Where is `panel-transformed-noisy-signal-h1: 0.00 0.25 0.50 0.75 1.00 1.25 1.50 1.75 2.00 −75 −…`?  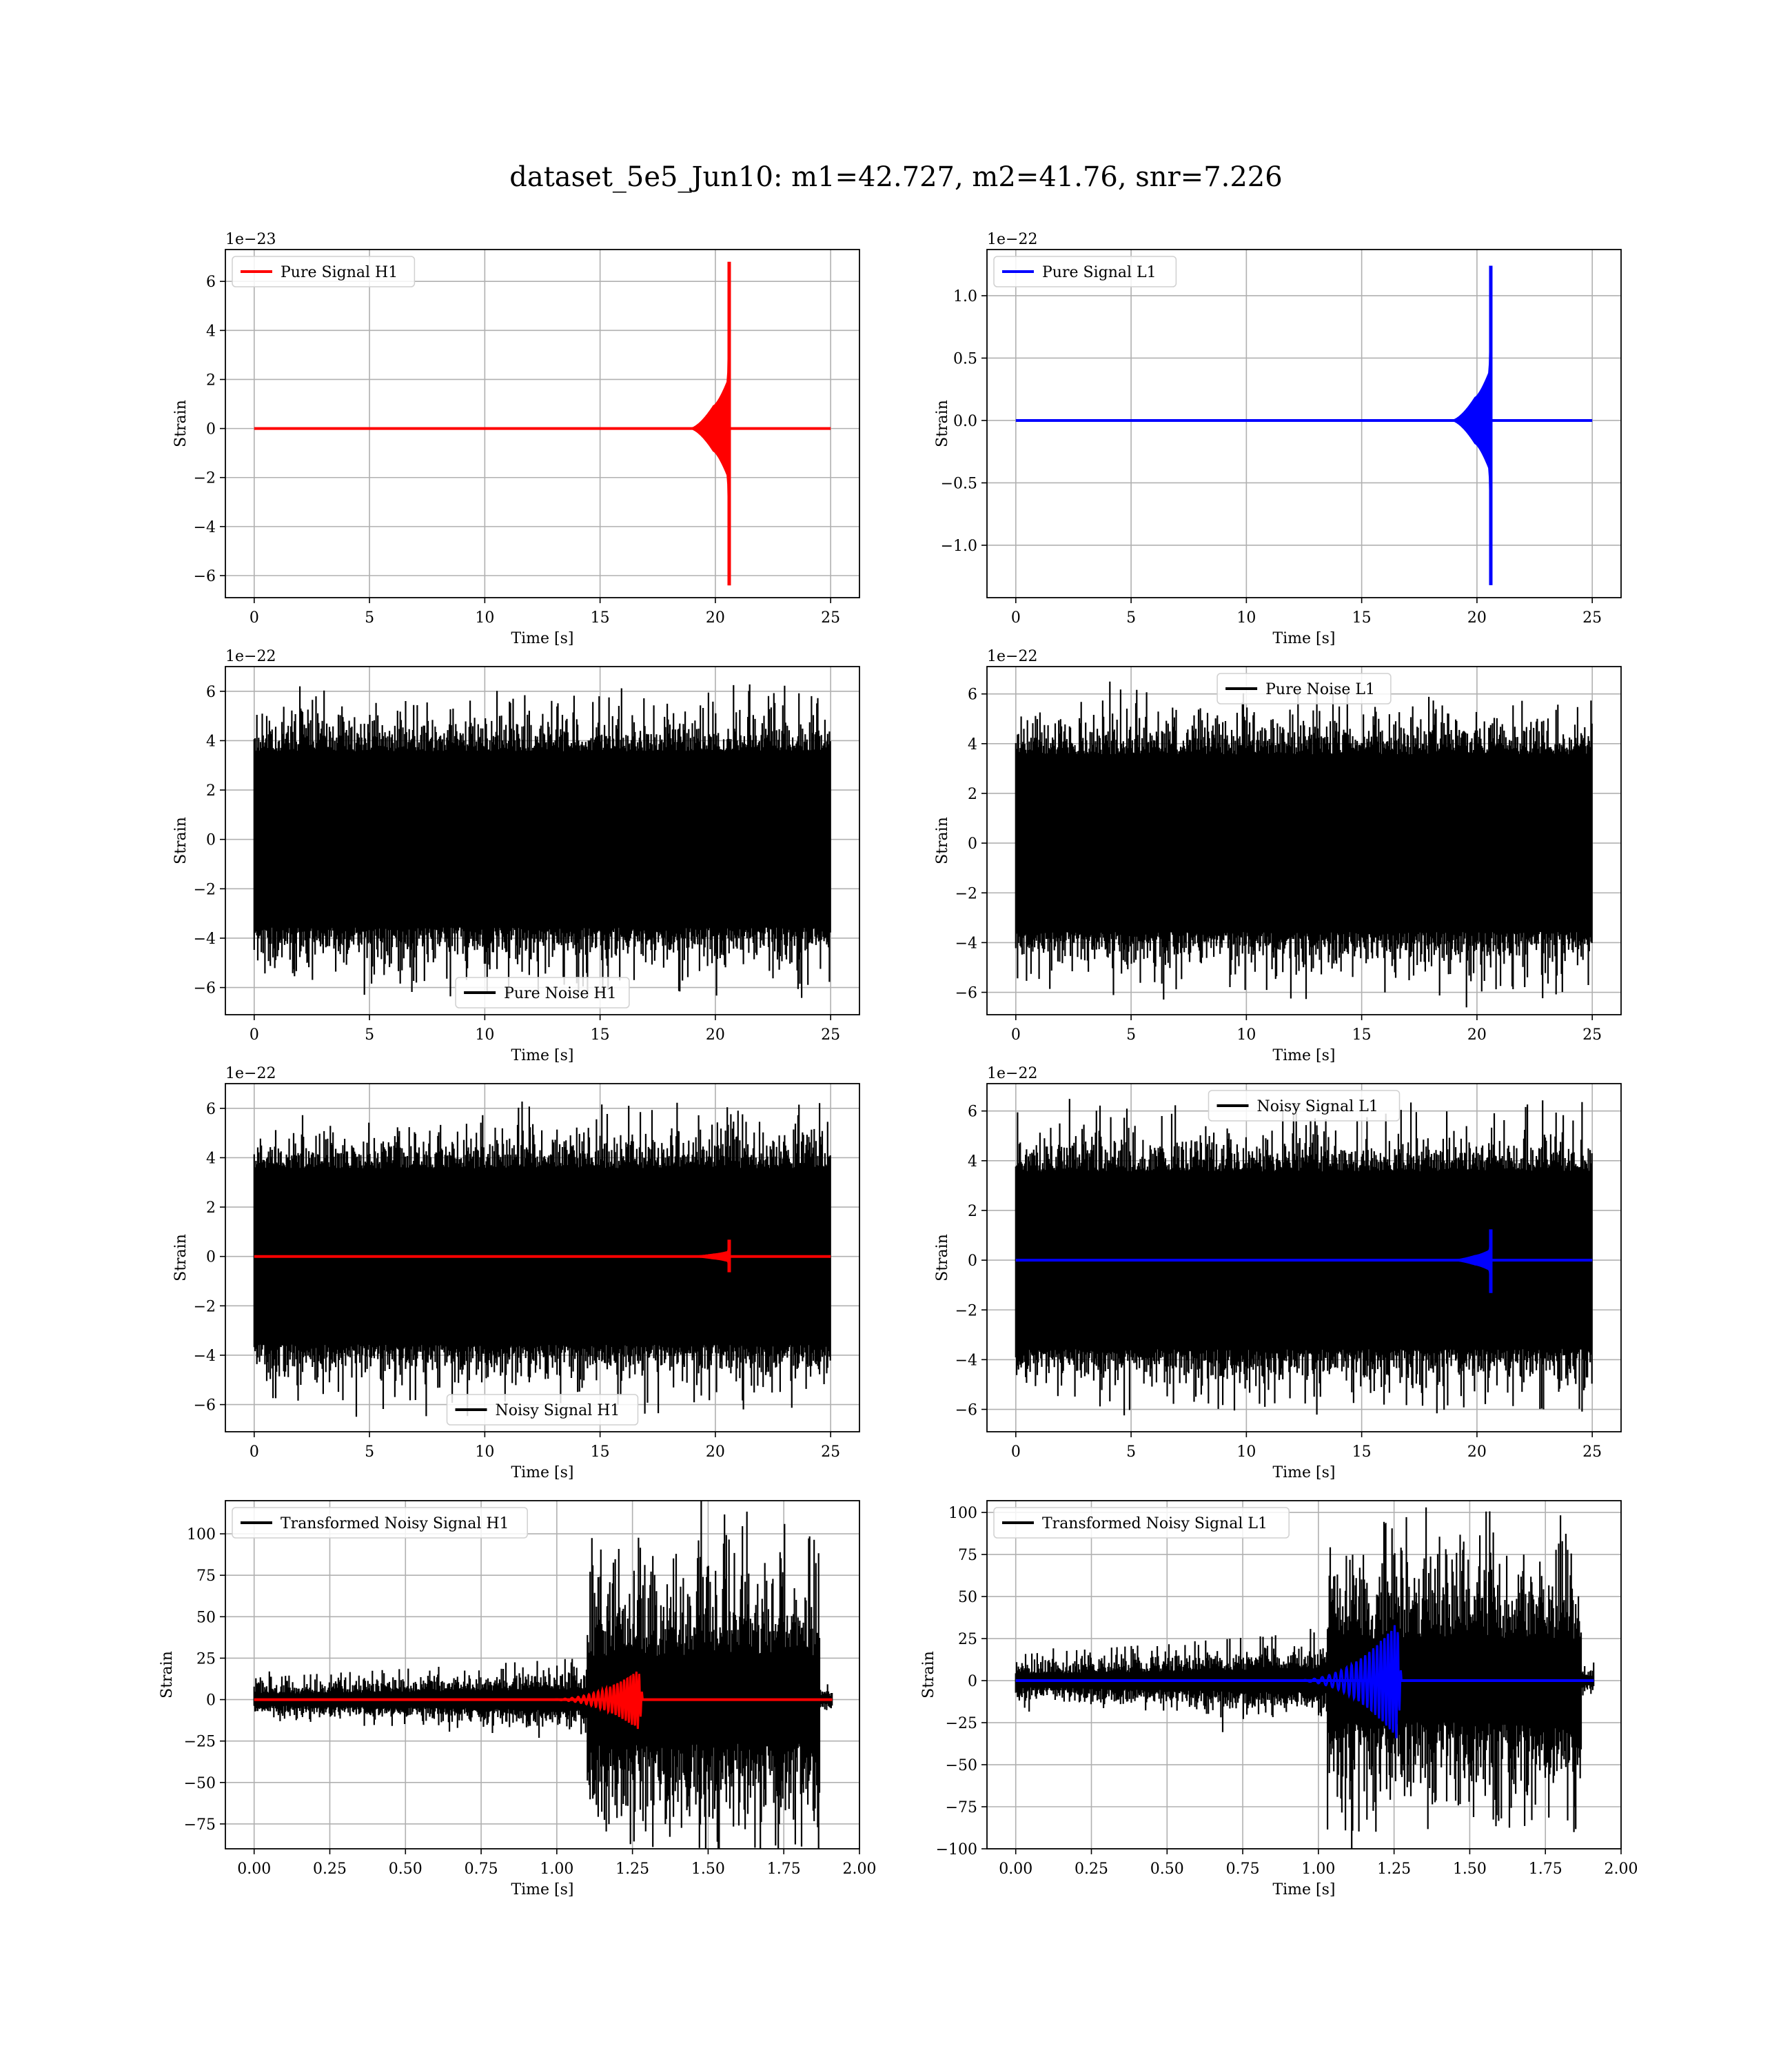 panel-transformed-noisy-signal-h1: 0.00 0.25 0.50 0.75 1.00 1.25 1.50 1.75 2.00 −75 −… is located at coordinates (517, 1699).